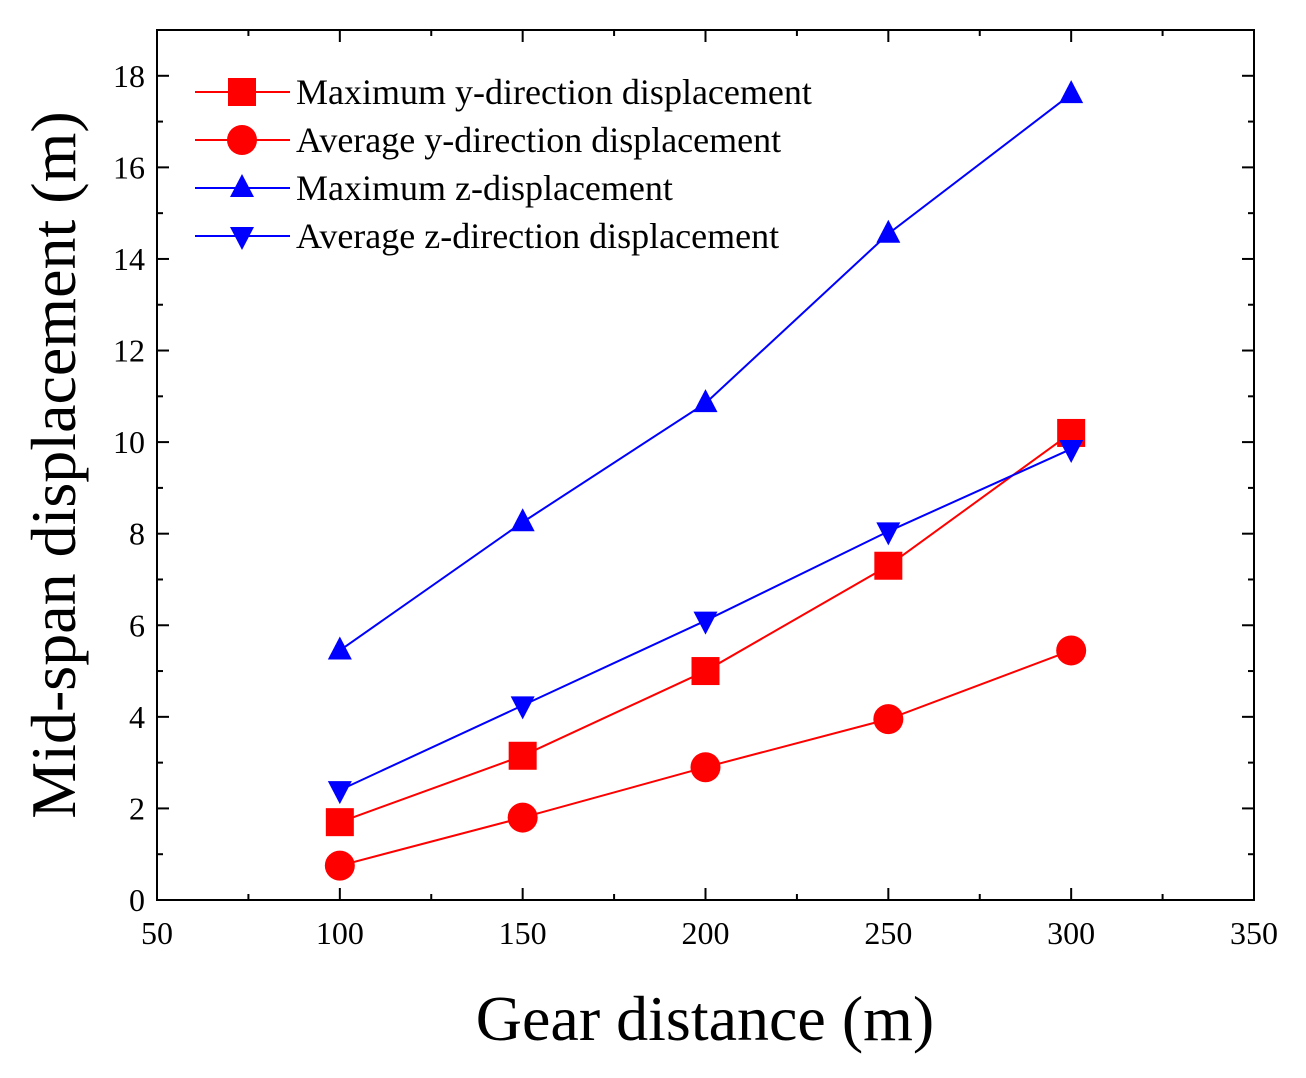 The width and height of the screenshot is (1306, 1078). I want to click on legend-label: Average y-direction displacement, so click(538, 140).